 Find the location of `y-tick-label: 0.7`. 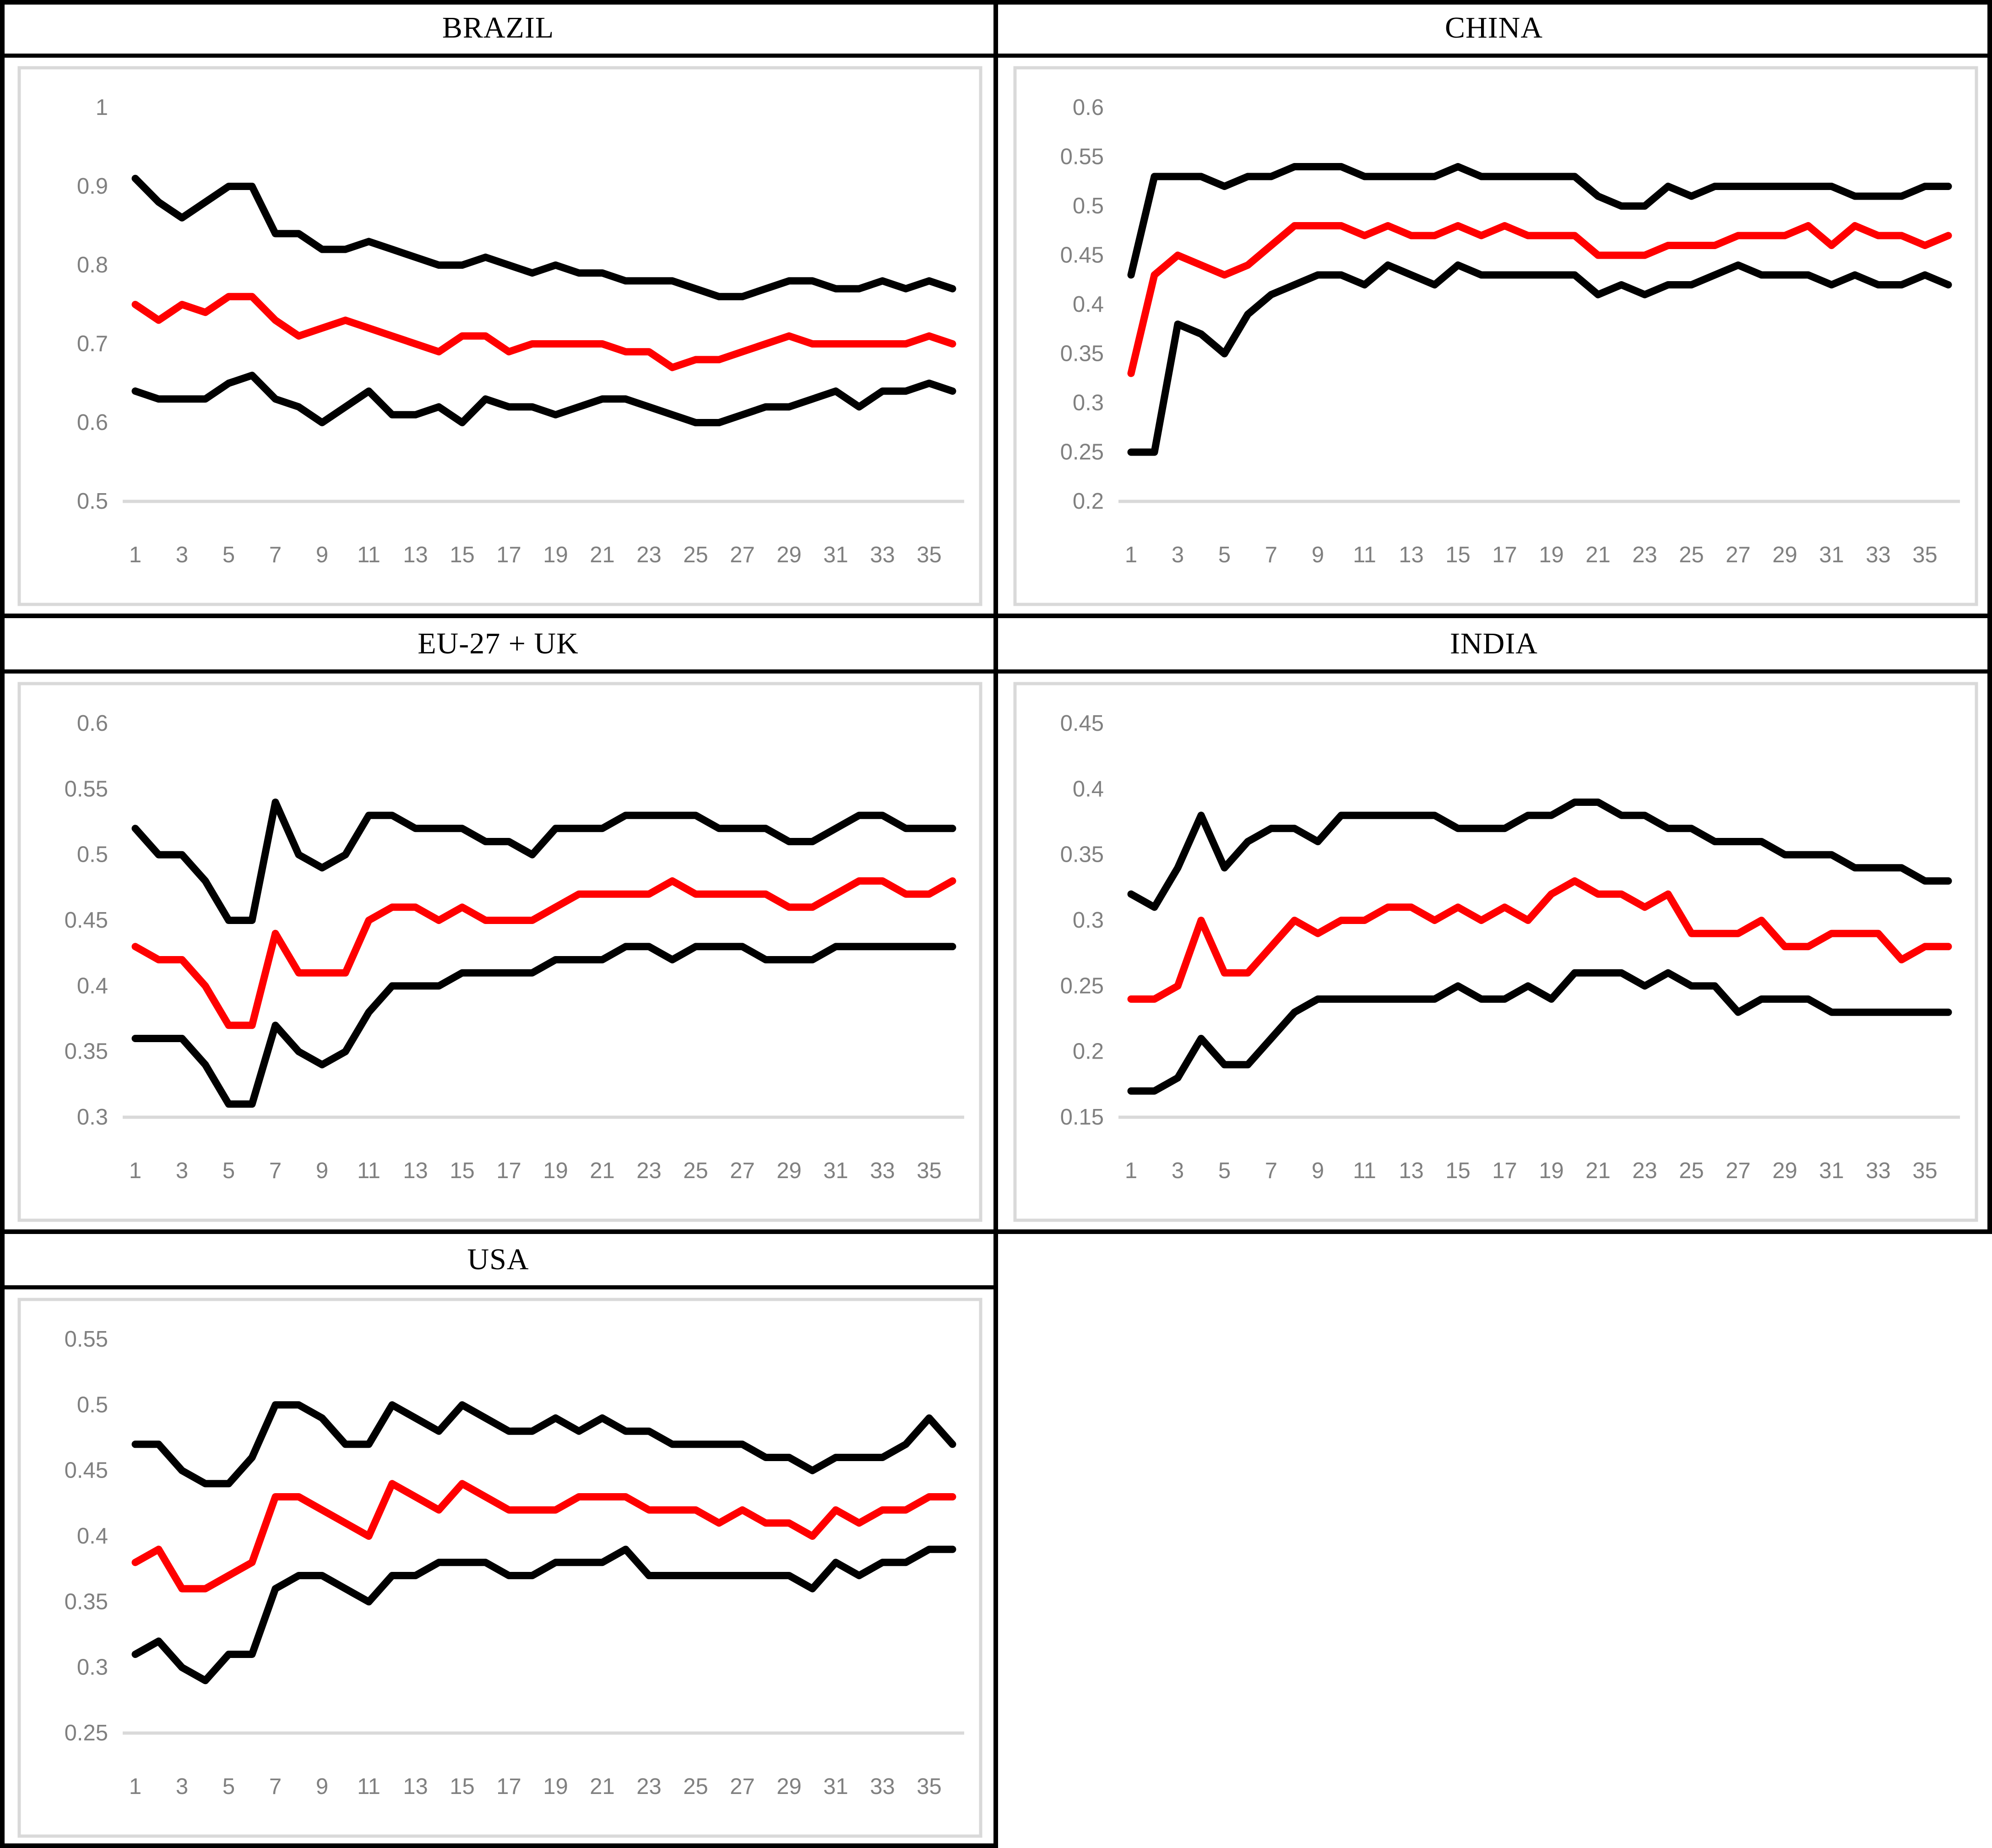

y-tick-label: 0.7 is located at coordinates (92, 344).